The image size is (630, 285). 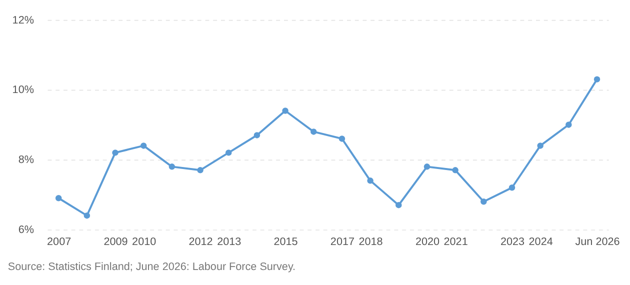 What do you see at coordinates (152, 266) in the screenshot?
I see `source-note: Source: Statistics Finland; June 2026: Labour Force Survey.` at bounding box center [152, 266].